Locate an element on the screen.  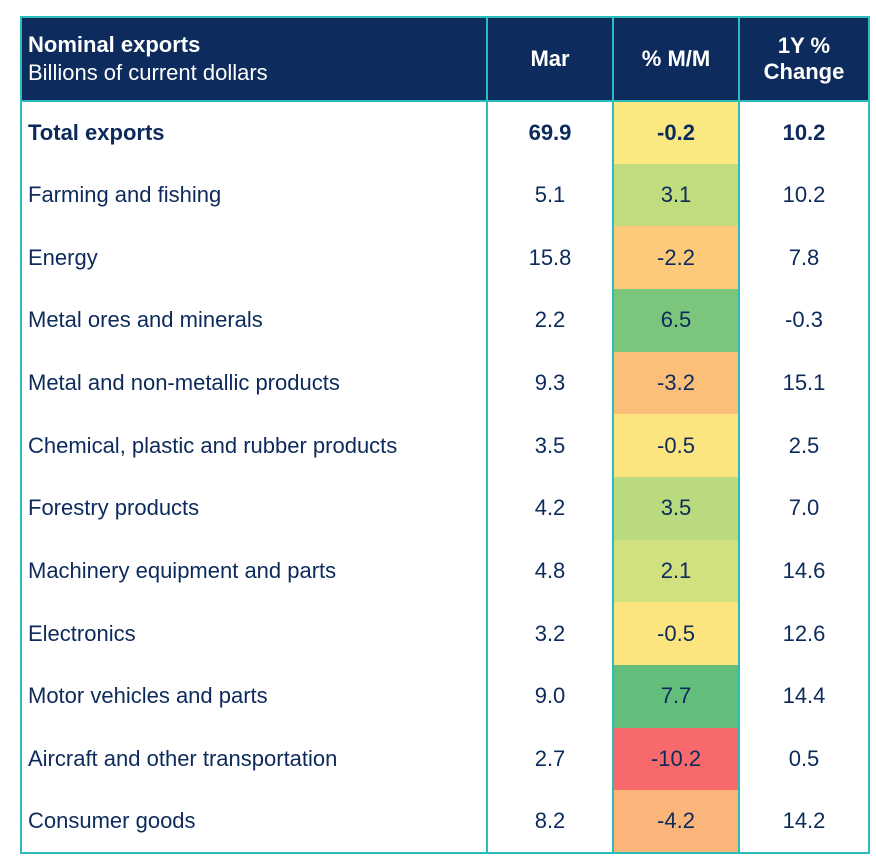
mm-value: 6.5 is located at coordinates (675, 320).